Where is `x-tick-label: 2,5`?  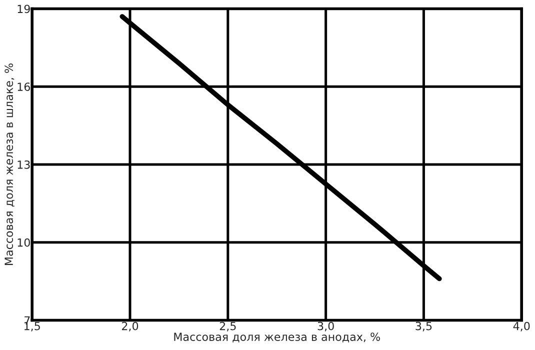
x-tick-label: 2,5 is located at coordinates (228, 327).